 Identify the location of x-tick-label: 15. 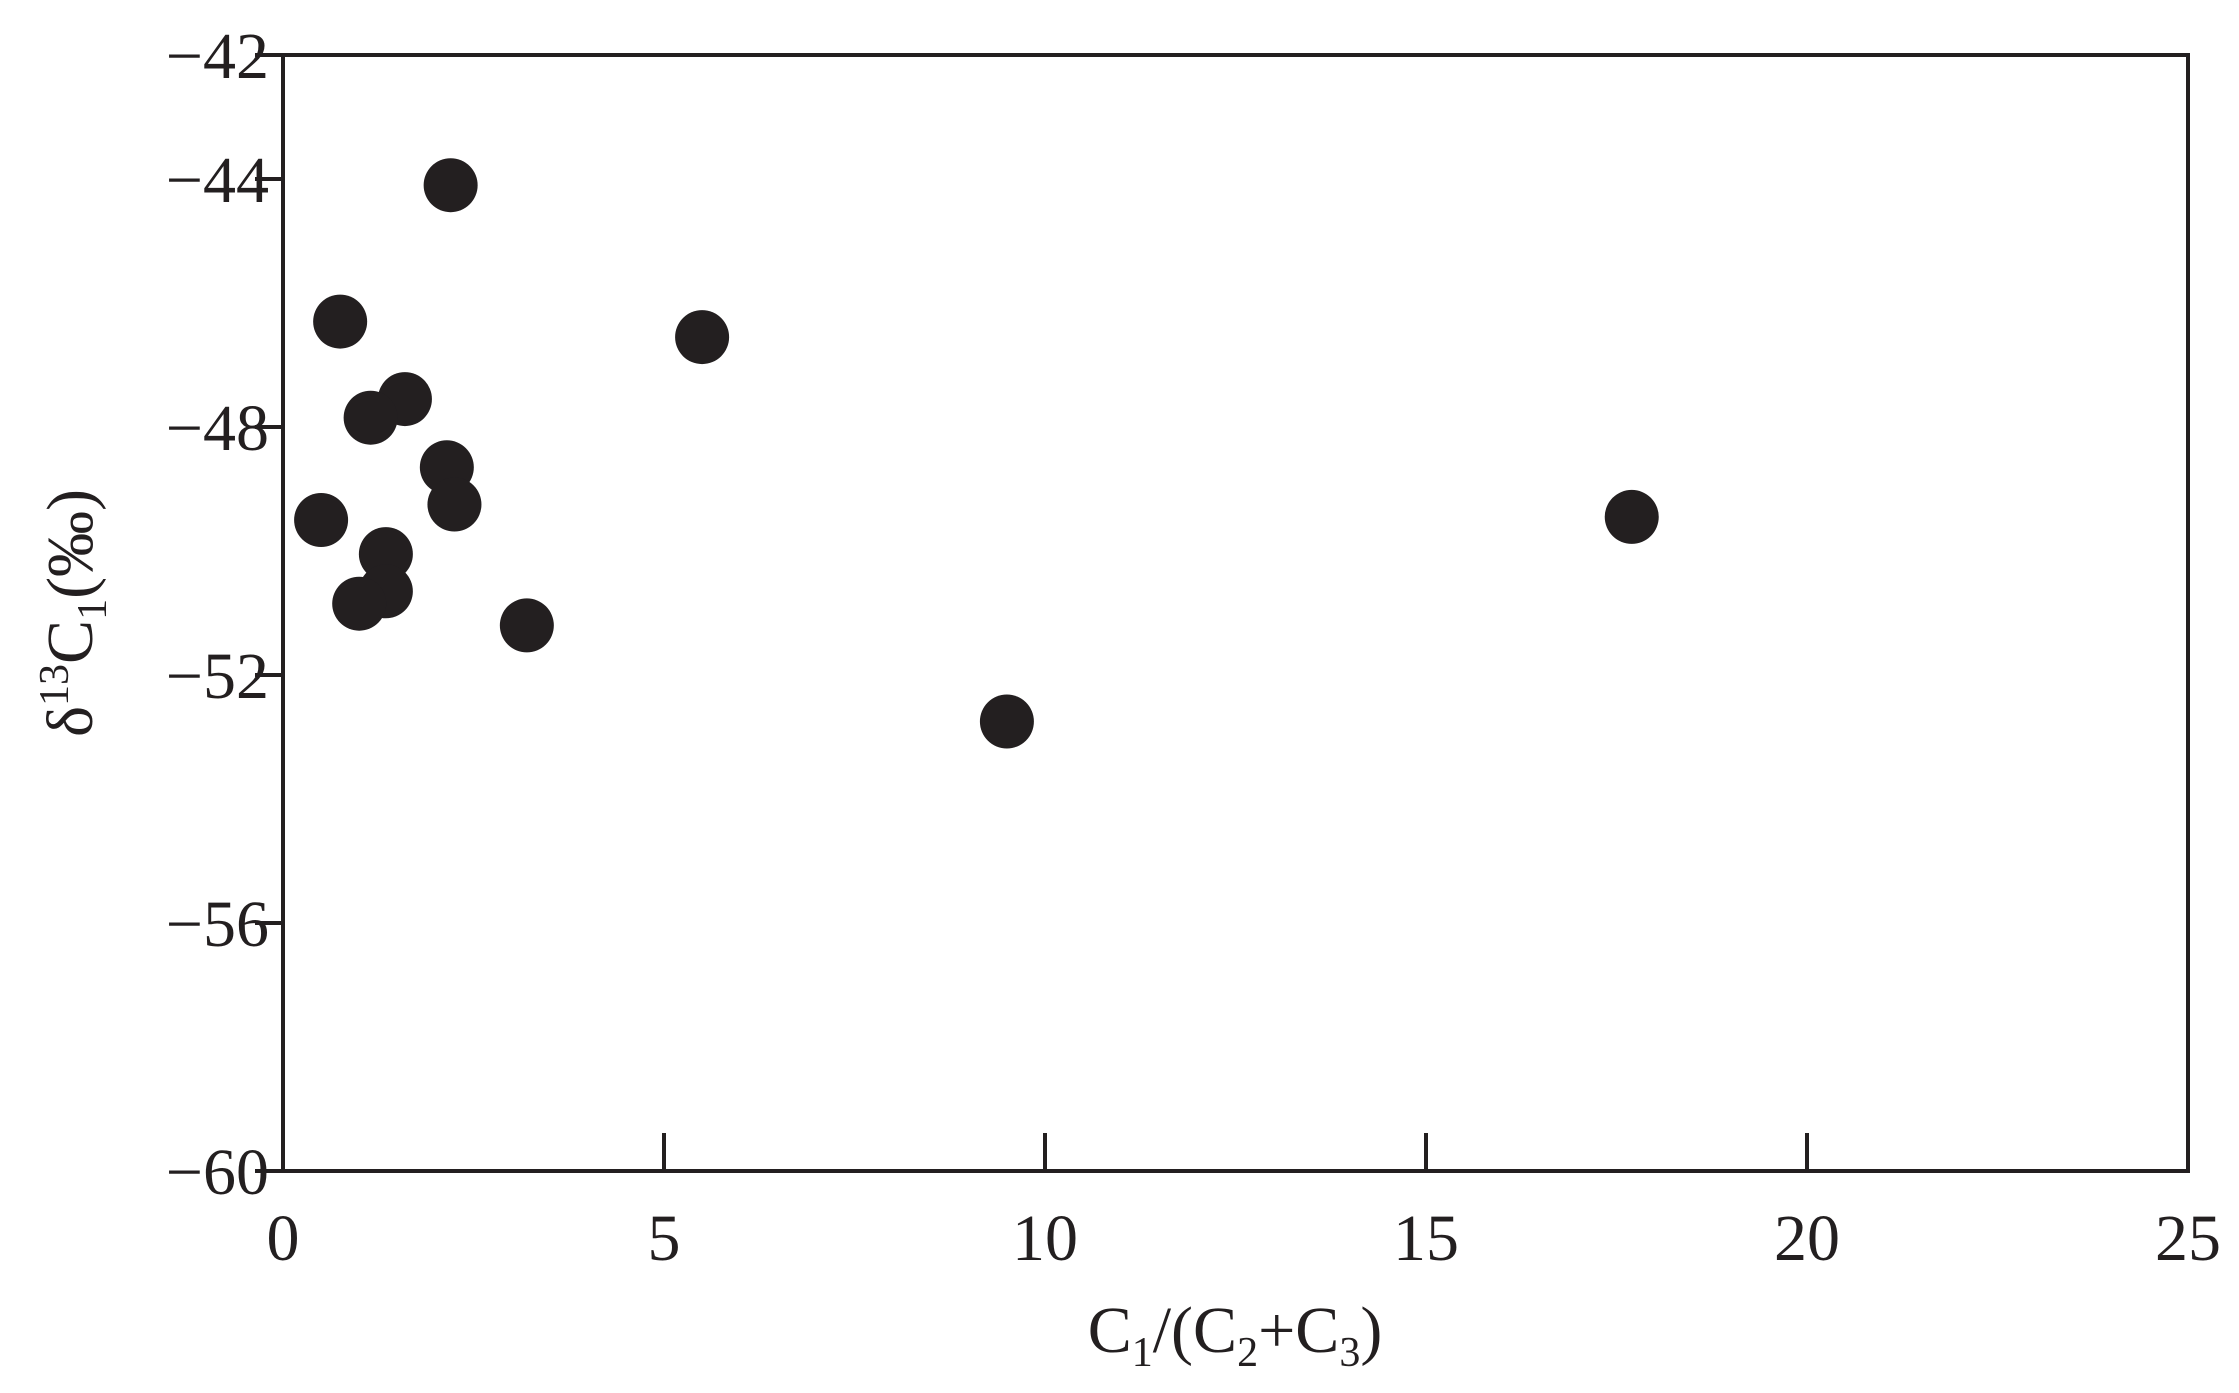
(1426, 1238).